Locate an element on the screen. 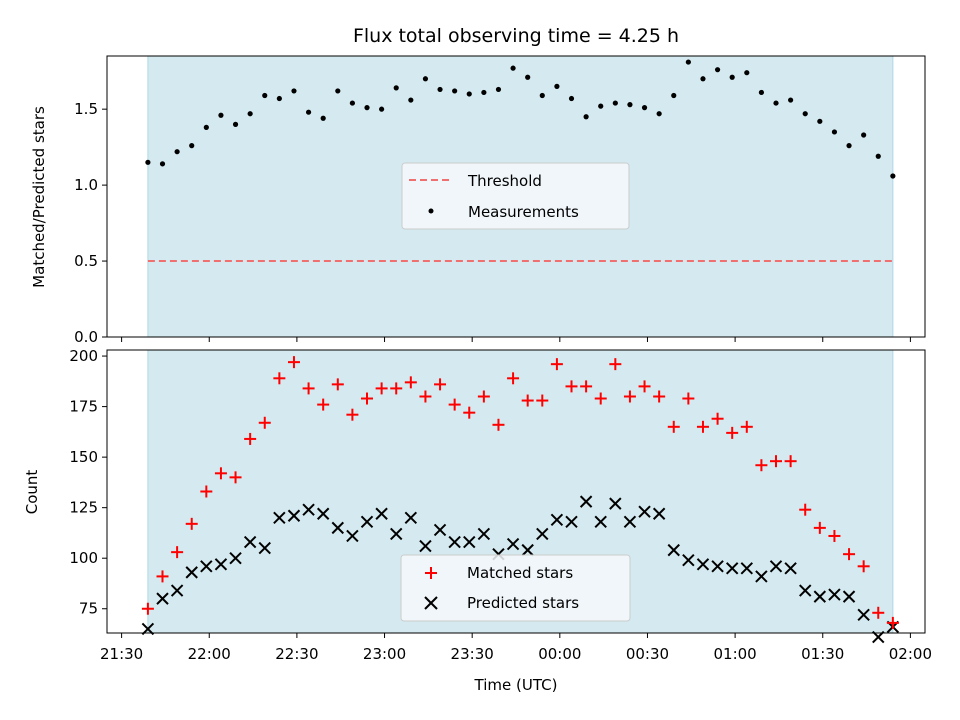 Image resolution: width=960 pixels, height=720 pixels. ratio-y-tick-label: 1.0 is located at coordinates (86, 185).